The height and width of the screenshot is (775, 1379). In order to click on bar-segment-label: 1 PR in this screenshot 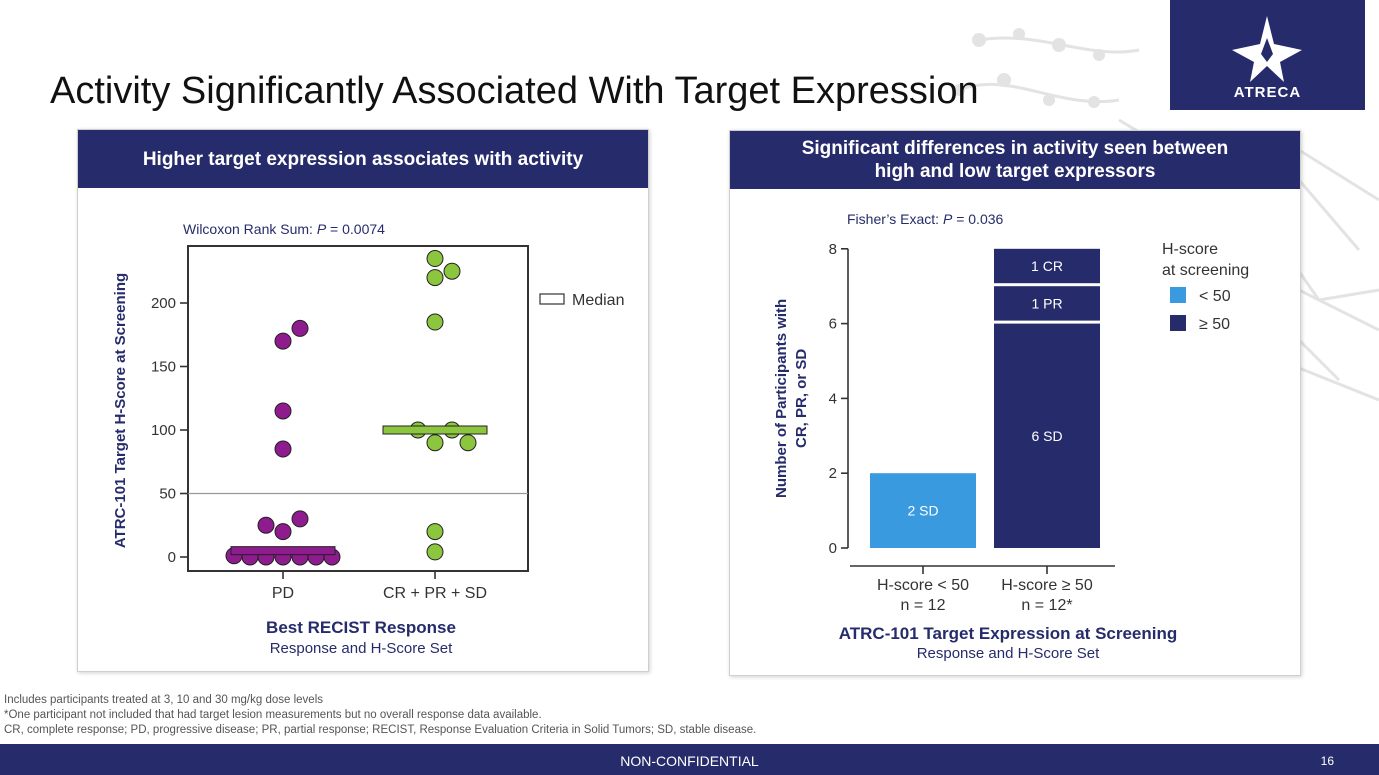, I will do `click(1046, 303)`.